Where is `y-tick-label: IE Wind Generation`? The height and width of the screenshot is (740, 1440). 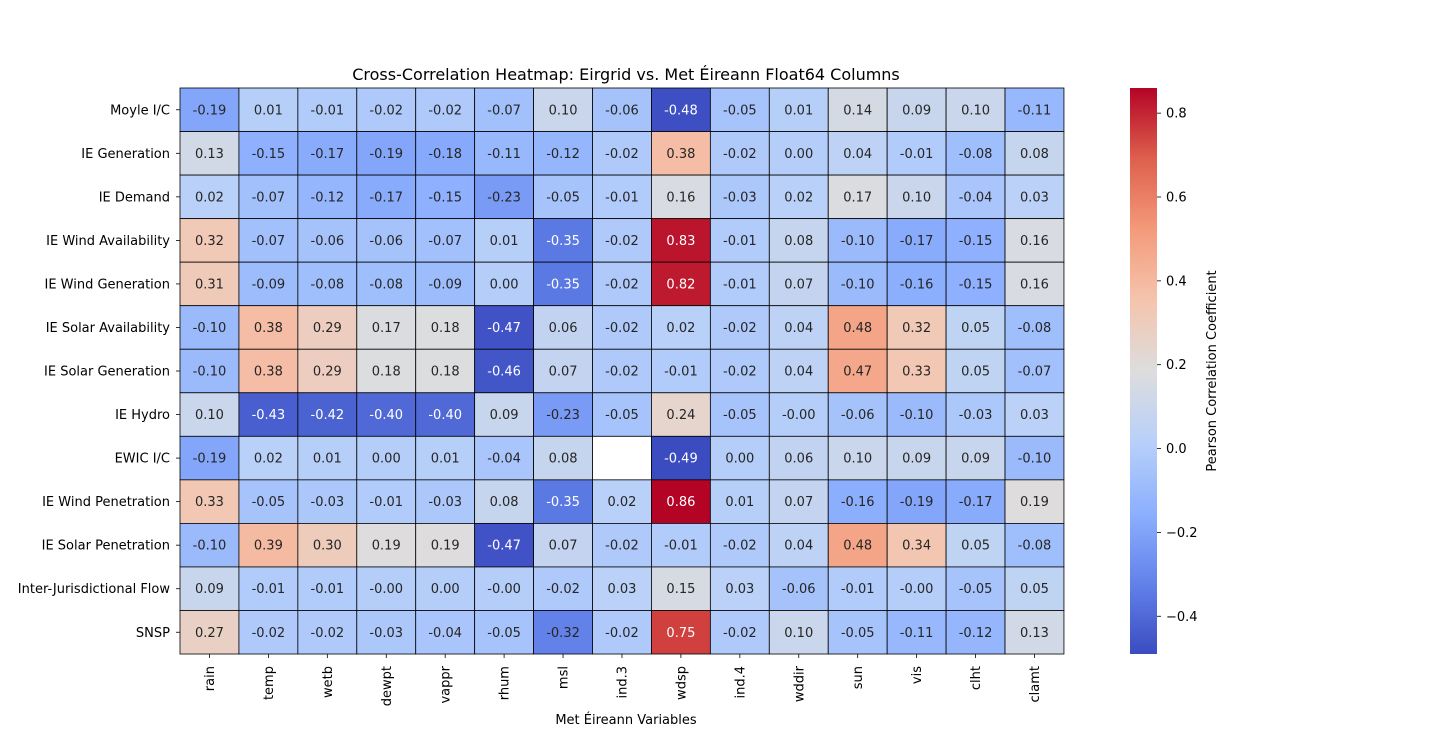 y-tick-label: IE Wind Generation is located at coordinates (107, 284).